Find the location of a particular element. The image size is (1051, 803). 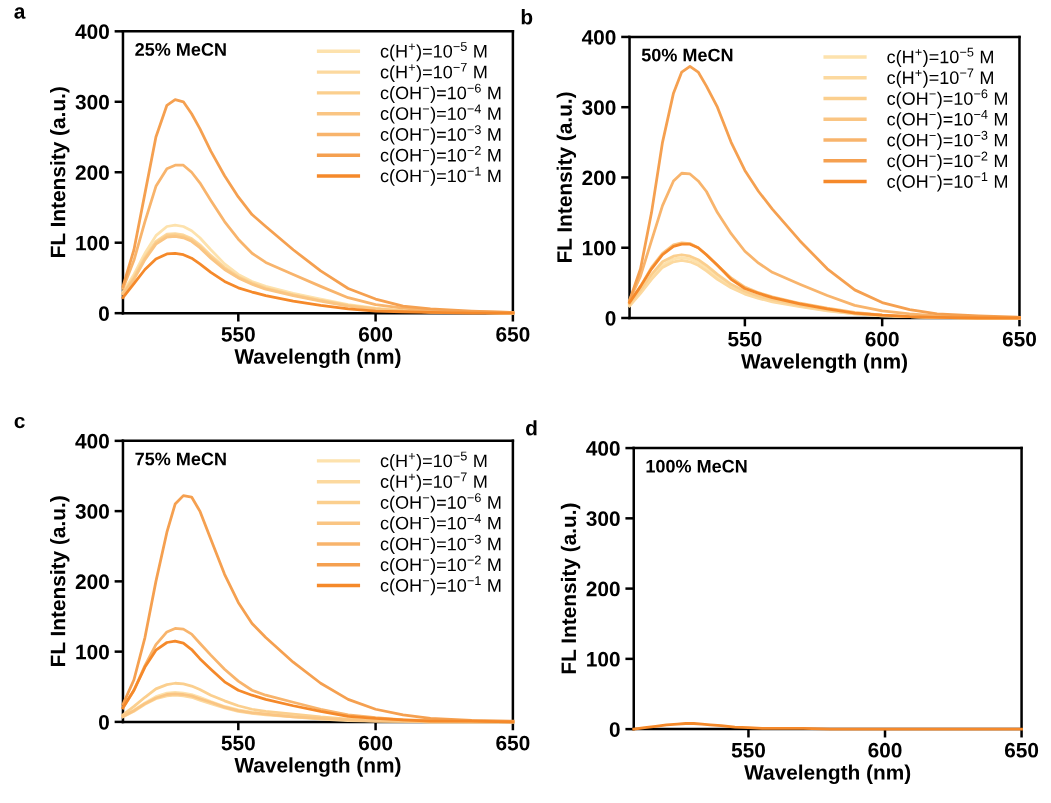

chart-title: d is located at coordinates (531, 428).